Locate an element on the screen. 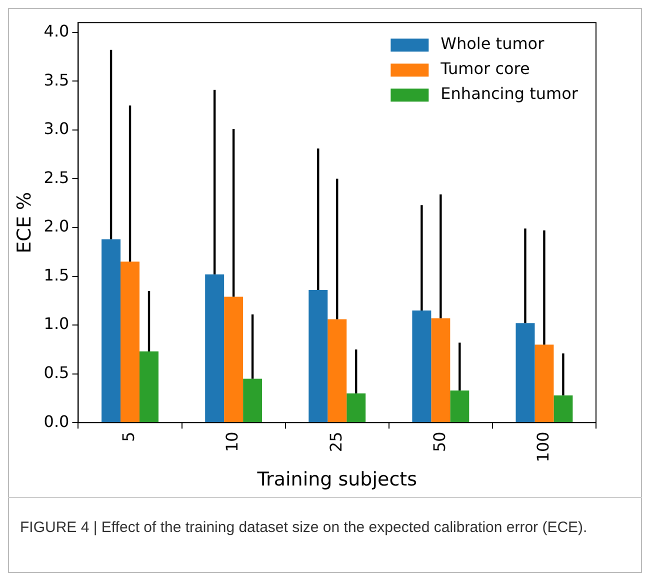 The image size is (652, 581). y-tick-label: 2.5 is located at coordinates (57, 177).